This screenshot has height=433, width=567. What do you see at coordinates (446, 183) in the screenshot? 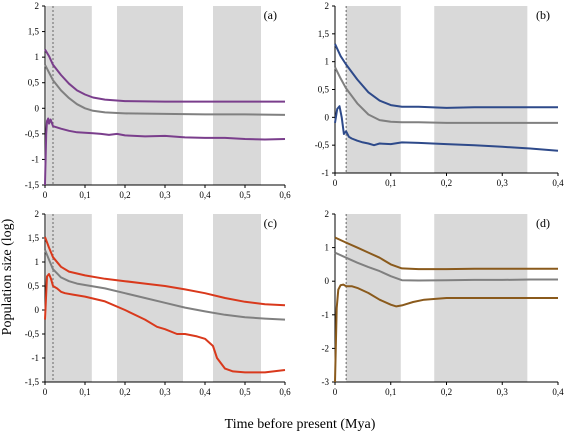
I see `x-tick-label-b-2: 0,2` at bounding box center [446, 183].